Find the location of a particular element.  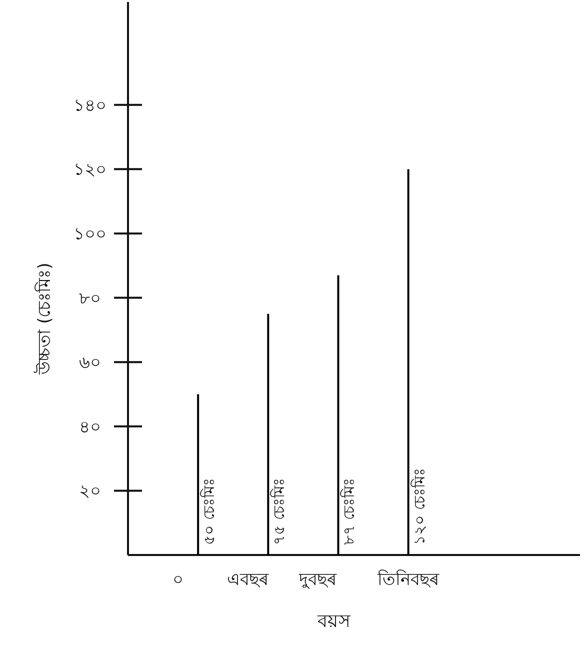

x-axis-title: বয়স is located at coordinates (334, 621).